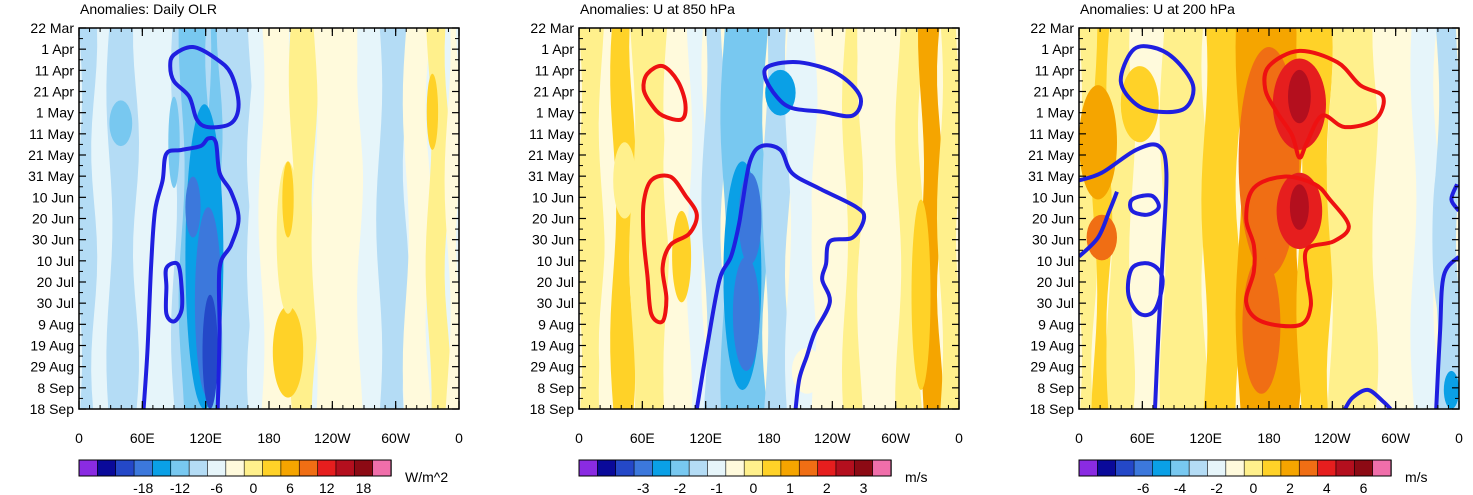  What do you see at coordinates (1052, 28) in the screenshot?
I see `y-tick-label: 22 Mar` at bounding box center [1052, 28].